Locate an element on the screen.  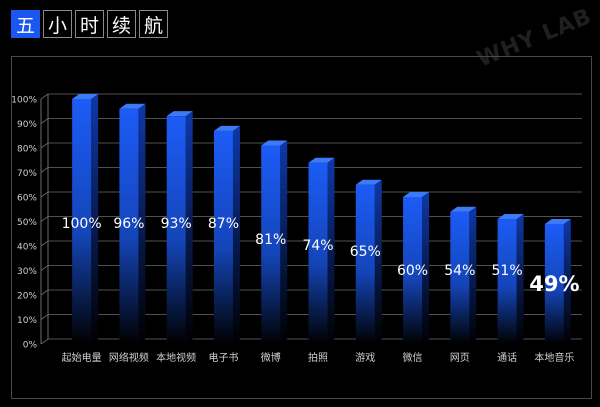
title-char: 时 is located at coordinates (89, 24).